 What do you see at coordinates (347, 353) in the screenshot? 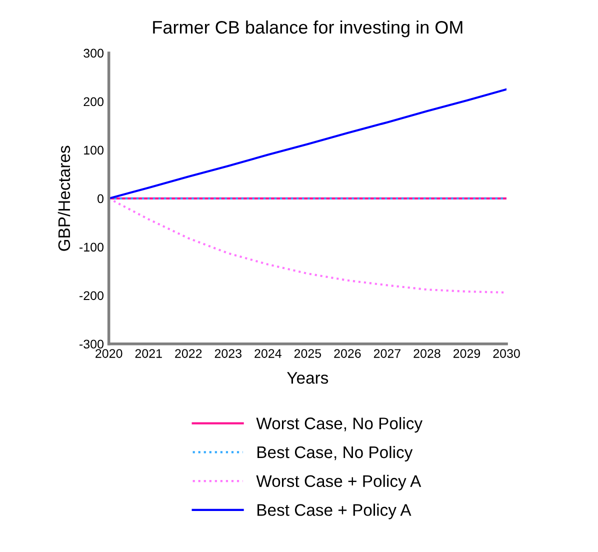
I see `x-tick-label: 2026` at bounding box center [347, 353].